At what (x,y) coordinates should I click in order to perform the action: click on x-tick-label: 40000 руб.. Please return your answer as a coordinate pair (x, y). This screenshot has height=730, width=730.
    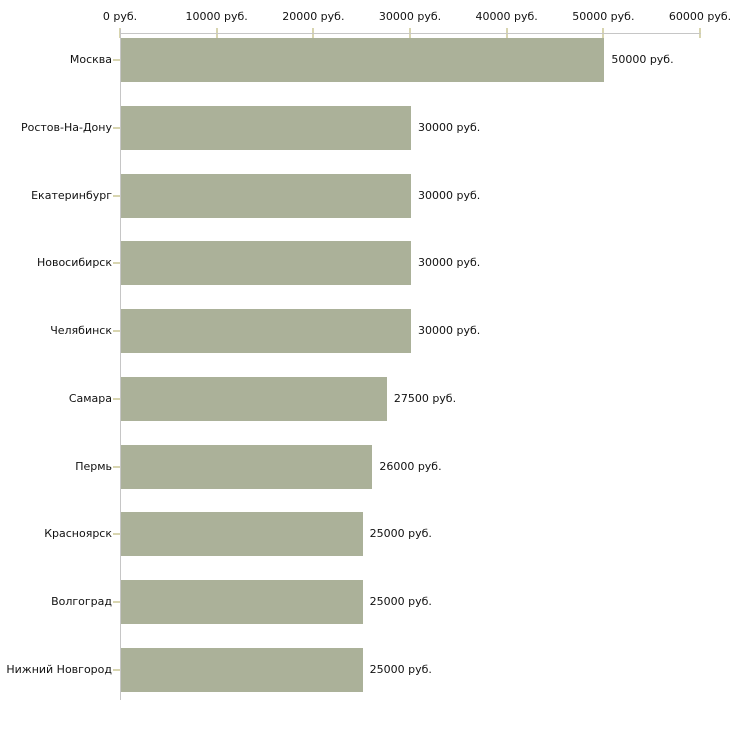
    Looking at the image, I should click on (506, 16).